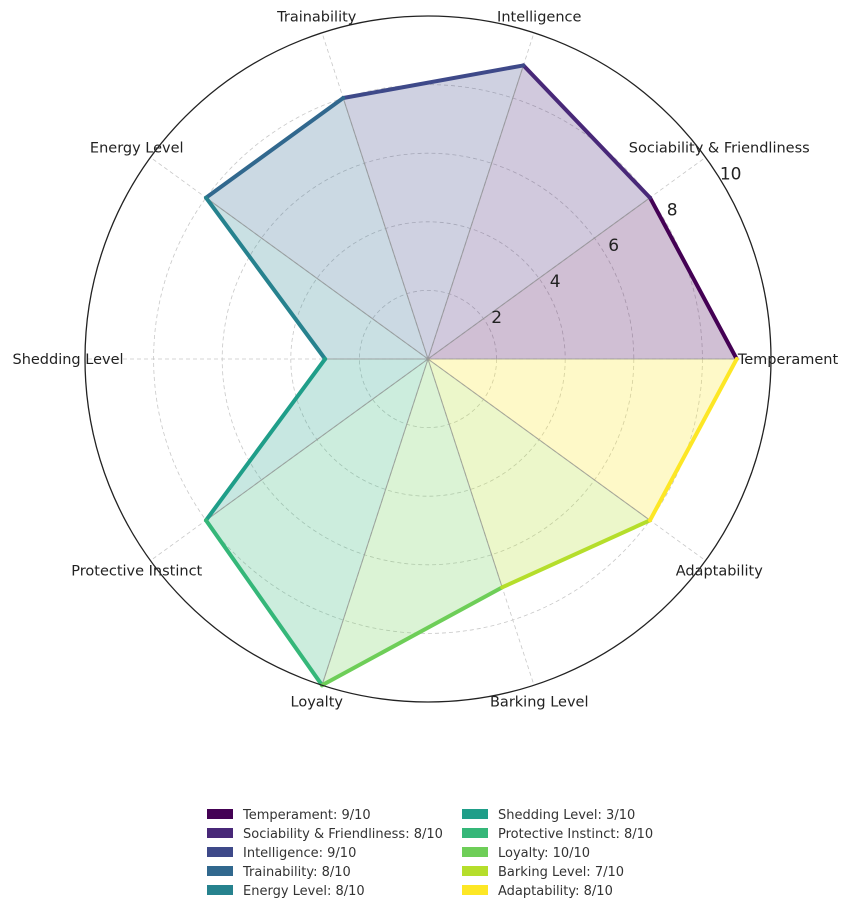 Image resolution: width=850 pixels, height=917 pixels. I want to click on category-label: Sociability & Friendliness, so click(719, 148).